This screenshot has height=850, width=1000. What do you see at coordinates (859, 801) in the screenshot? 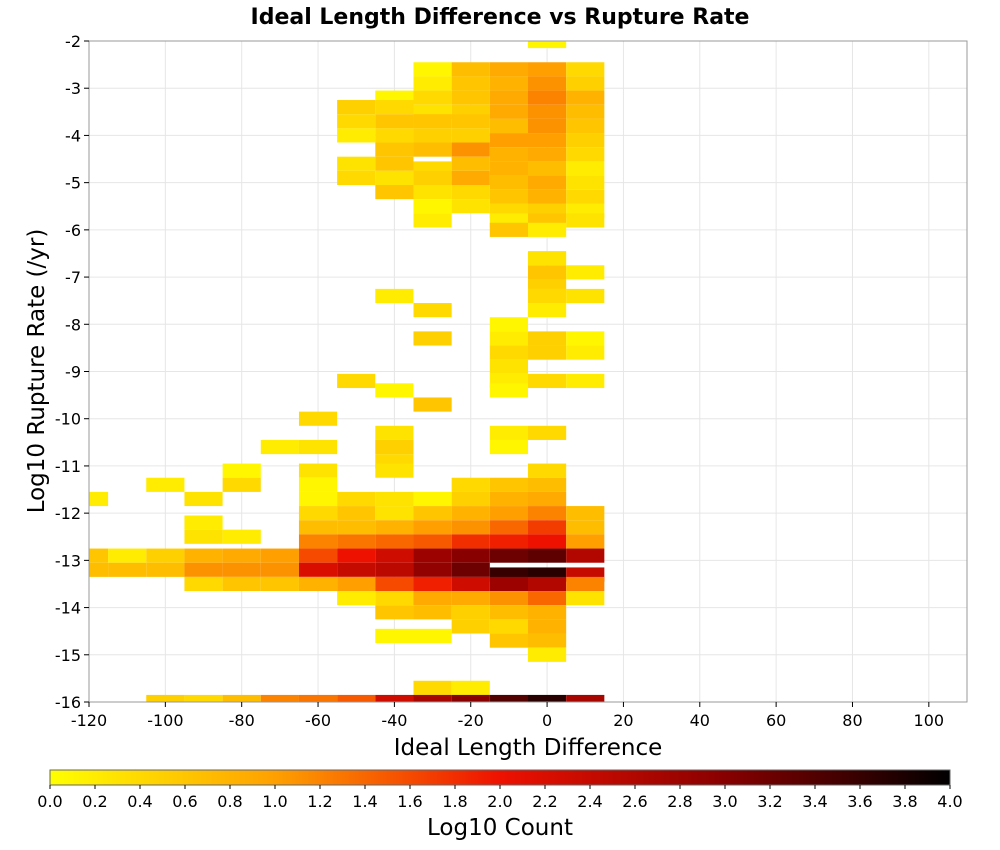
I see `colorbar-tick-label: 3.6` at bounding box center [859, 801].